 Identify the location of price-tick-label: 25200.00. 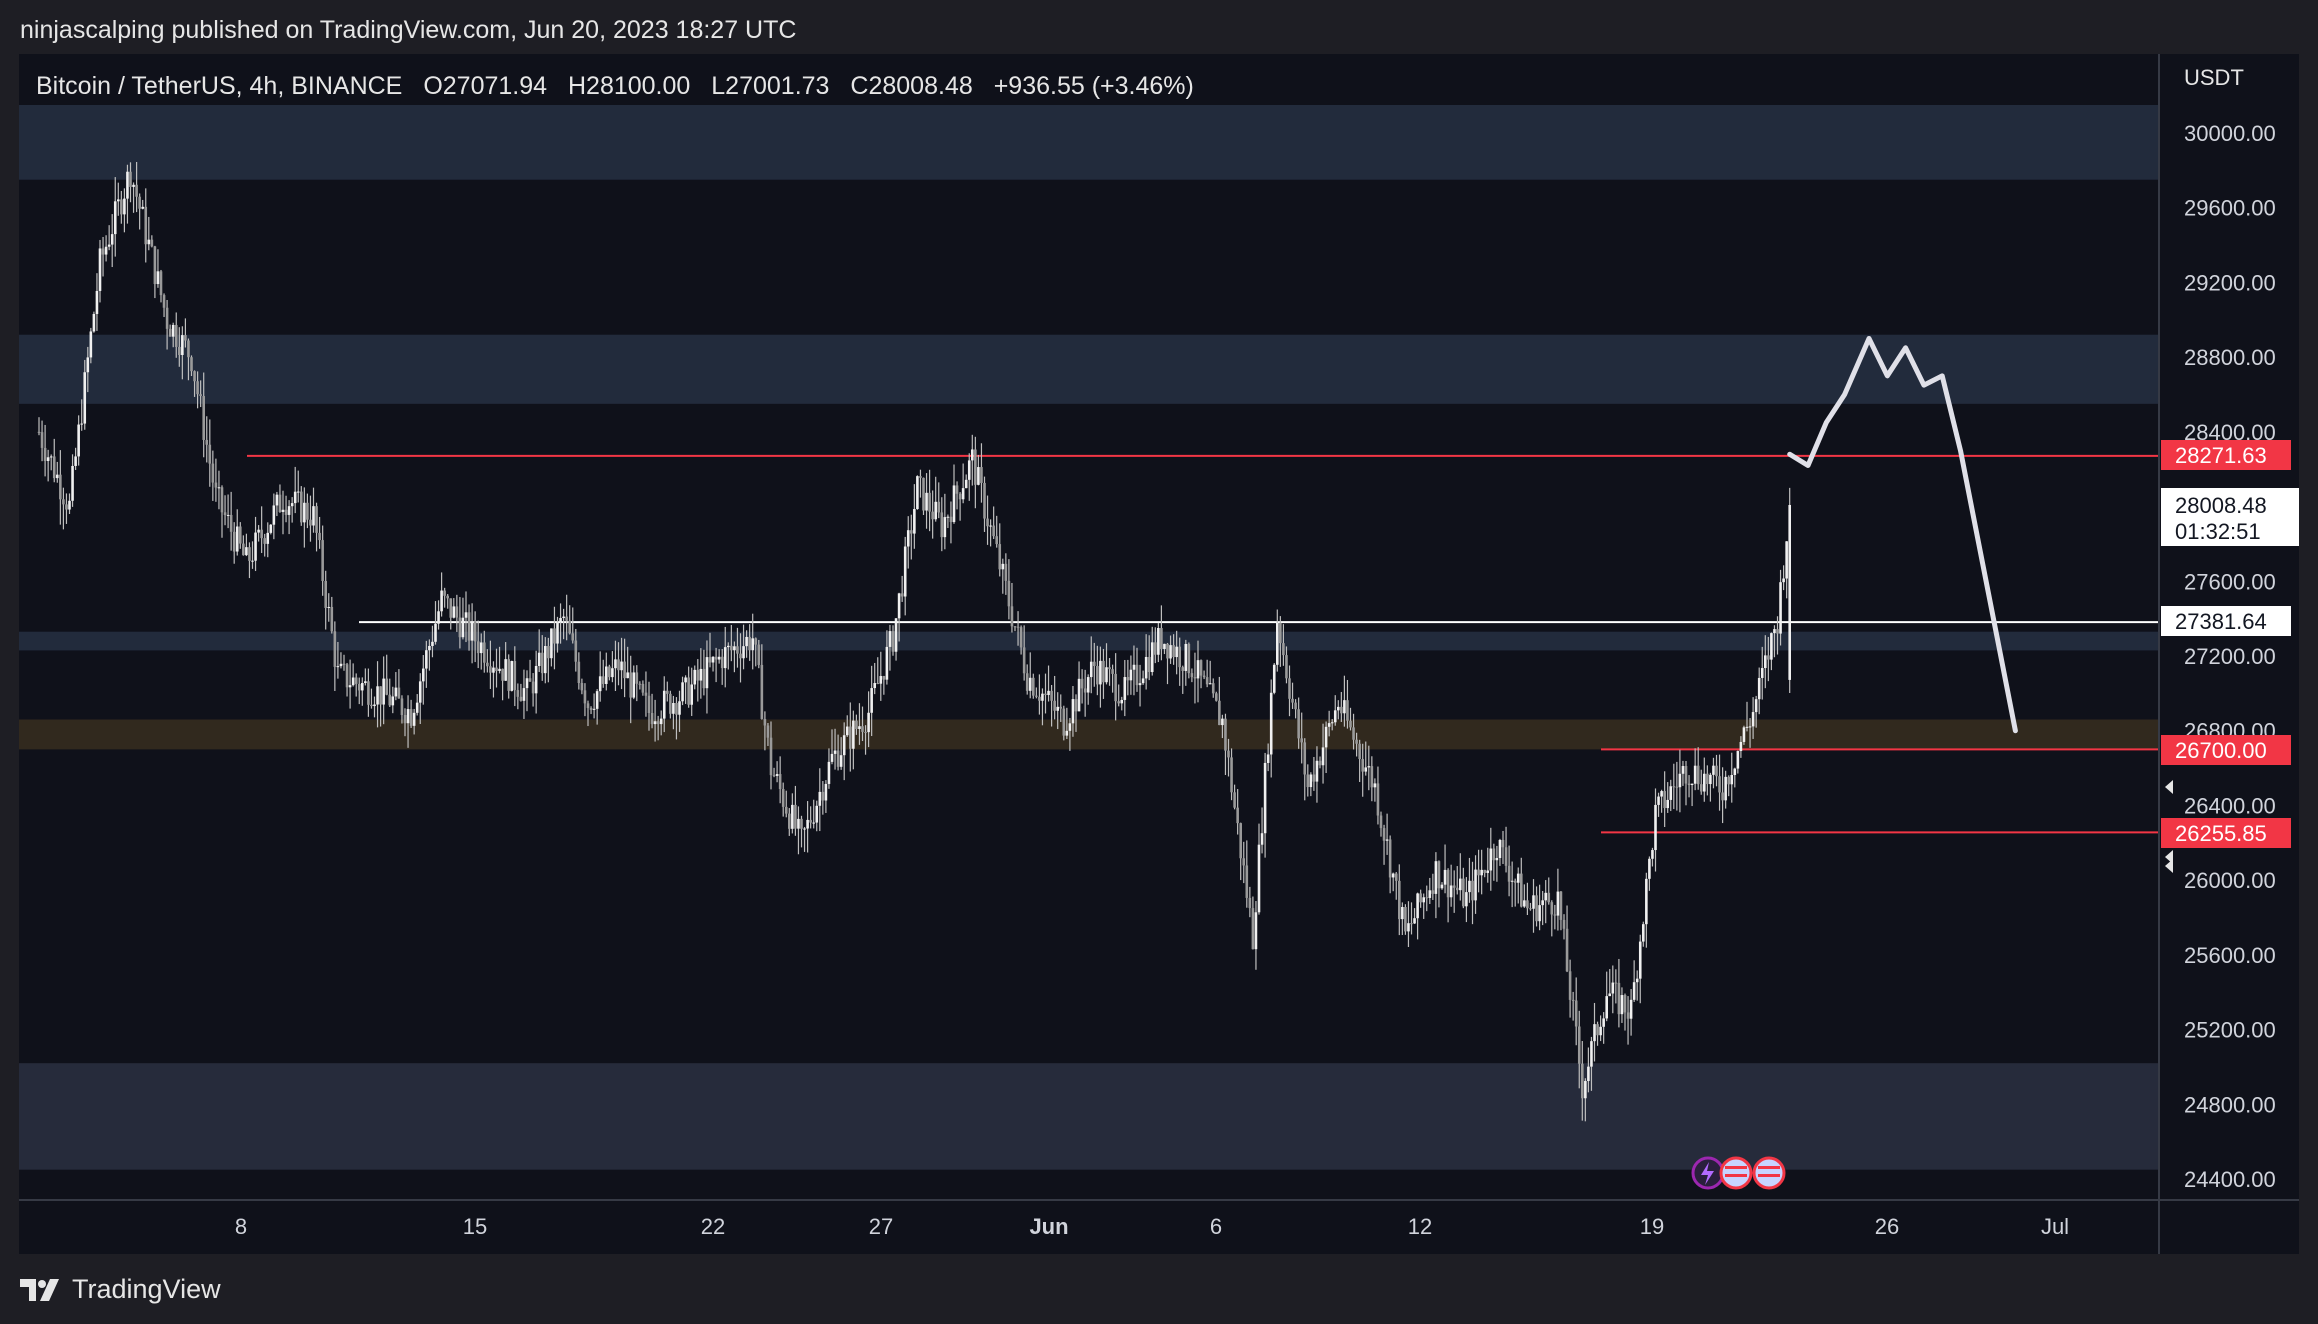
(2230, 1030).